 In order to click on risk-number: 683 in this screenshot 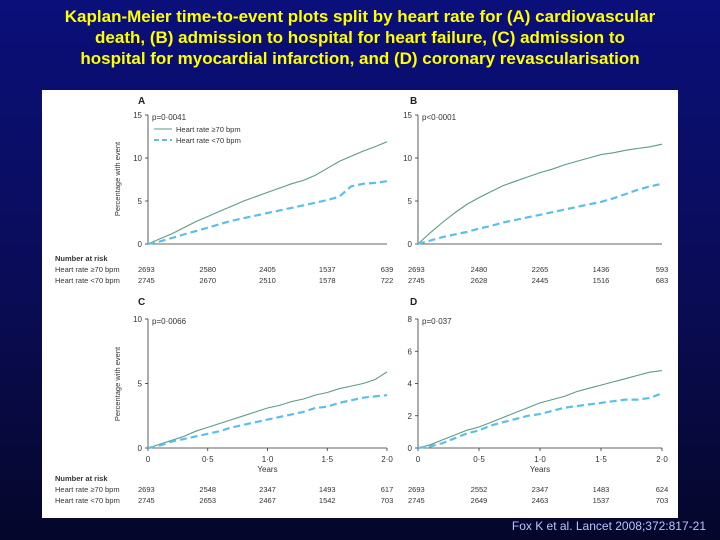, I will do `click(662, 280)`.